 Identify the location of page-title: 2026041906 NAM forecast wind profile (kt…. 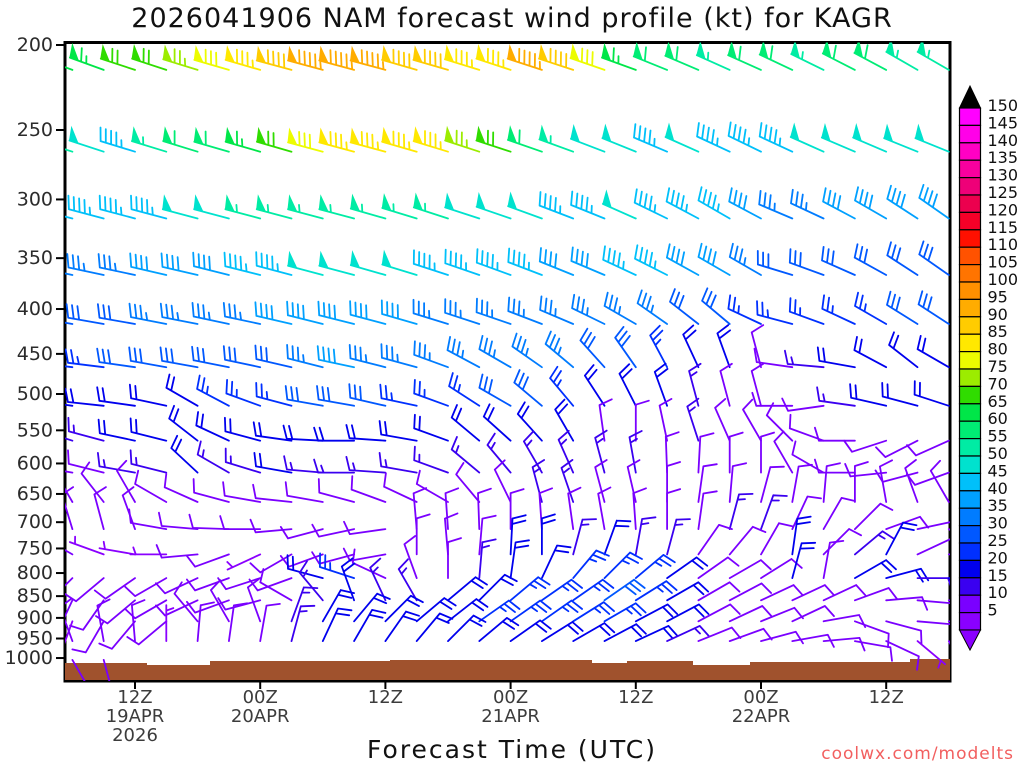
(512, 18).